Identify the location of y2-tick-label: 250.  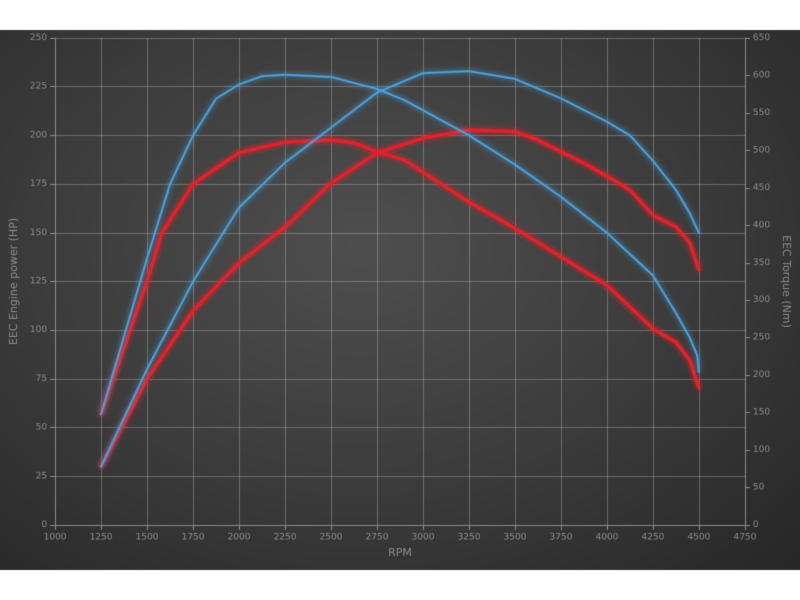
(761, 337).